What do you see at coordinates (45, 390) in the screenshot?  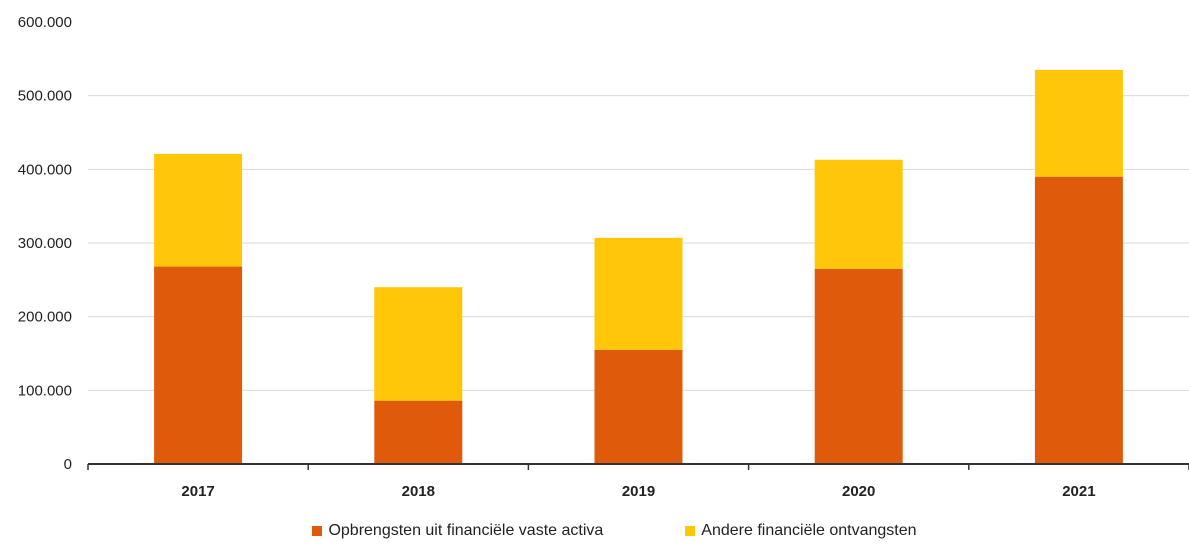 I see `y-tick-label: 100.000` at bounding box center [45, 390].